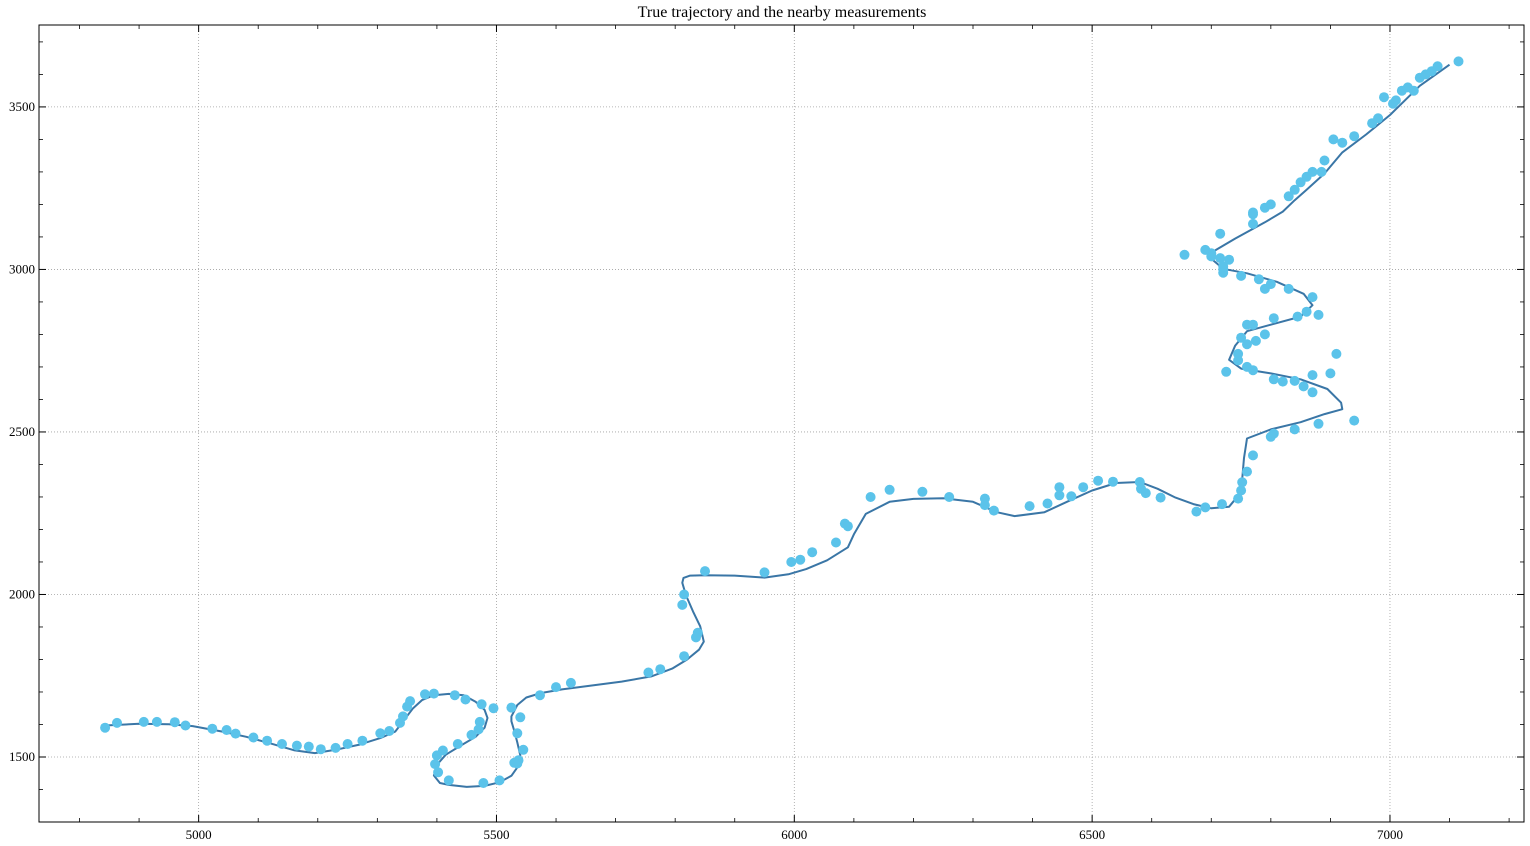  Describe the element at coordinates (794, 834) in the screenshot. I see `x-tick-label: 6000` at that location.